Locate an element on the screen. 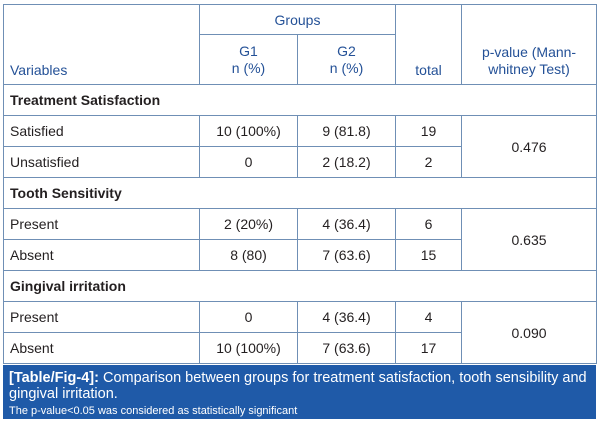 The height and width of the screenshot is (433, 599). section-title: Tooth Sensitivity is located at coordinates (300, 193).